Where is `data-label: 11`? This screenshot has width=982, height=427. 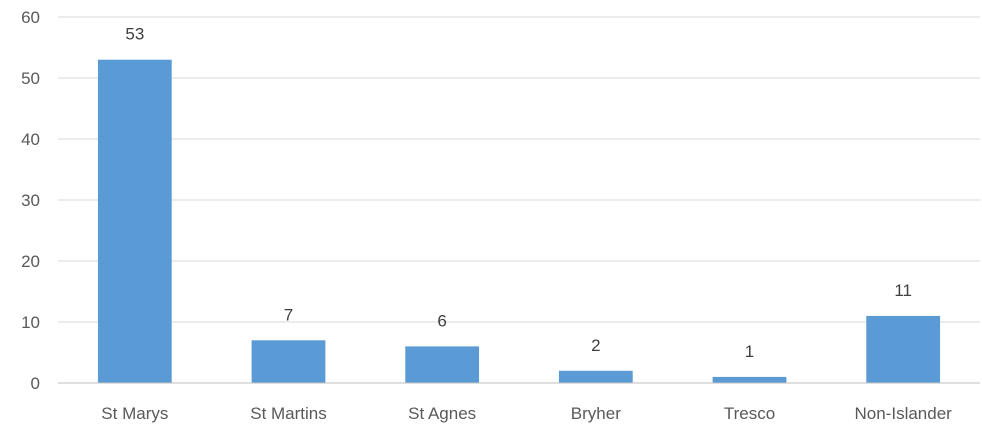 data-label: 11 is located at coordinates (903, 290).